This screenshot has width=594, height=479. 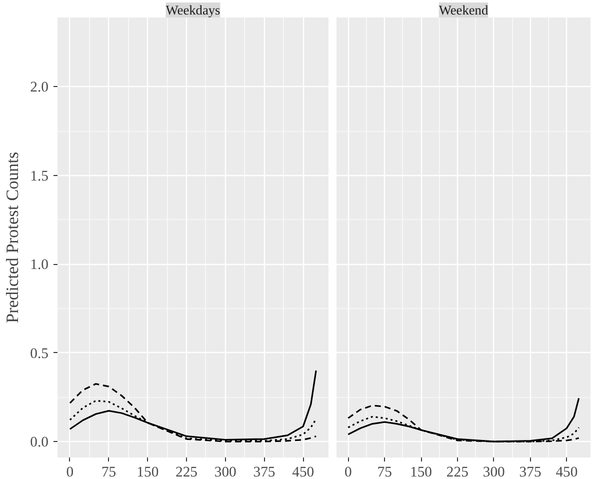 I want to click on y-axis-title: Predicted Protest Counts, so click(x=12, y=238).